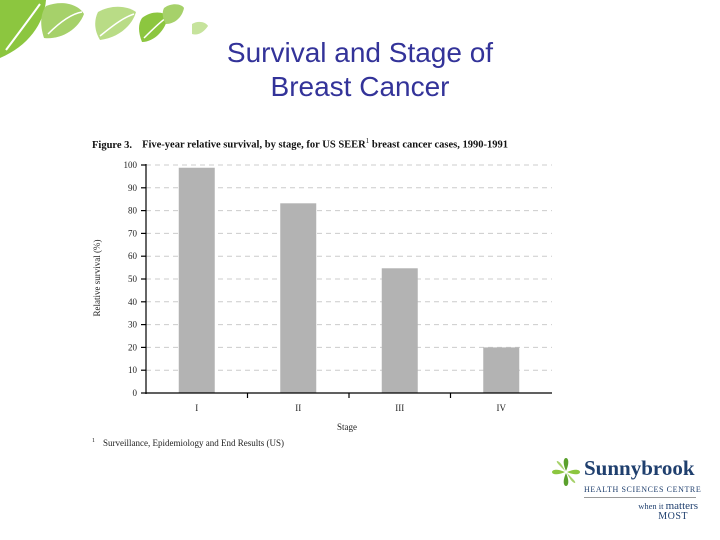  I want to click on y-axis-label: Relative survival (%), so click(97, 278).